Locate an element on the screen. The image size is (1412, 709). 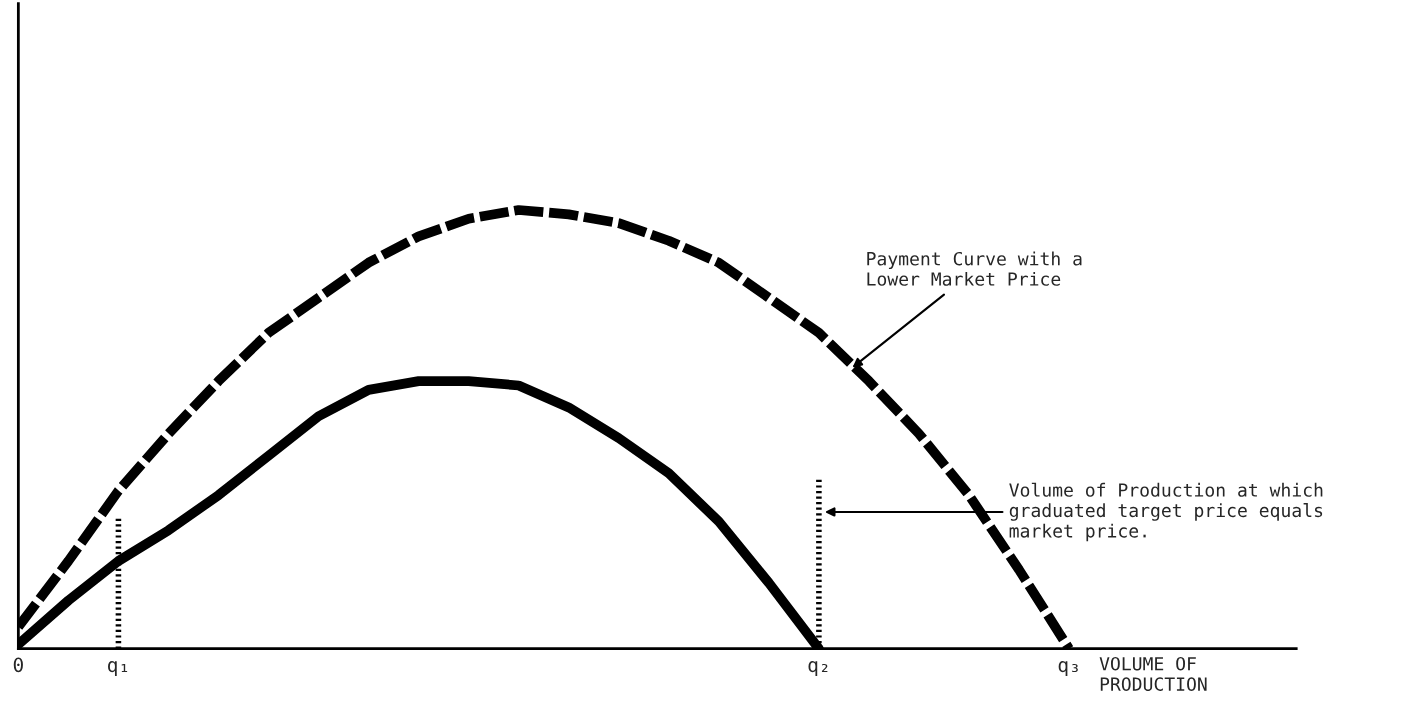
annotation: Volume of Production at which graduated target price equals market price. is located at coordinates (1166, 512).